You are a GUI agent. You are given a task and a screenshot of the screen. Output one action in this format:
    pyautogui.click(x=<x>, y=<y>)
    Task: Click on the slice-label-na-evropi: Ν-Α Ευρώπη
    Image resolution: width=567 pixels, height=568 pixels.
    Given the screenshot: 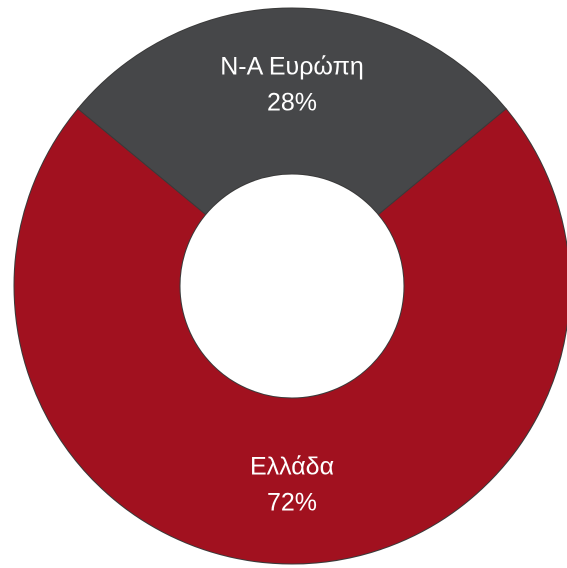 What is the action you would take?
    pyautogui.click(x=292, y=67)
    